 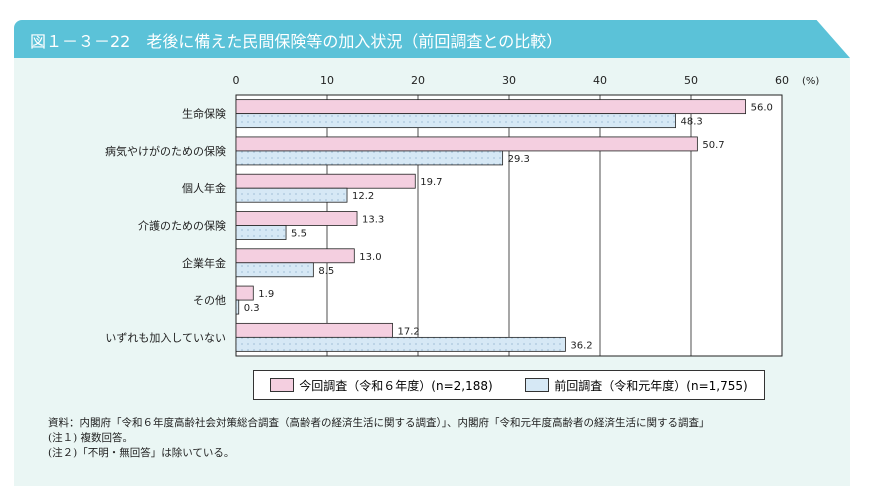 What do you see at coordinates (282, 385) in the screenshot?
I see `legend-swatch-current` at bounding box center [282, 385].